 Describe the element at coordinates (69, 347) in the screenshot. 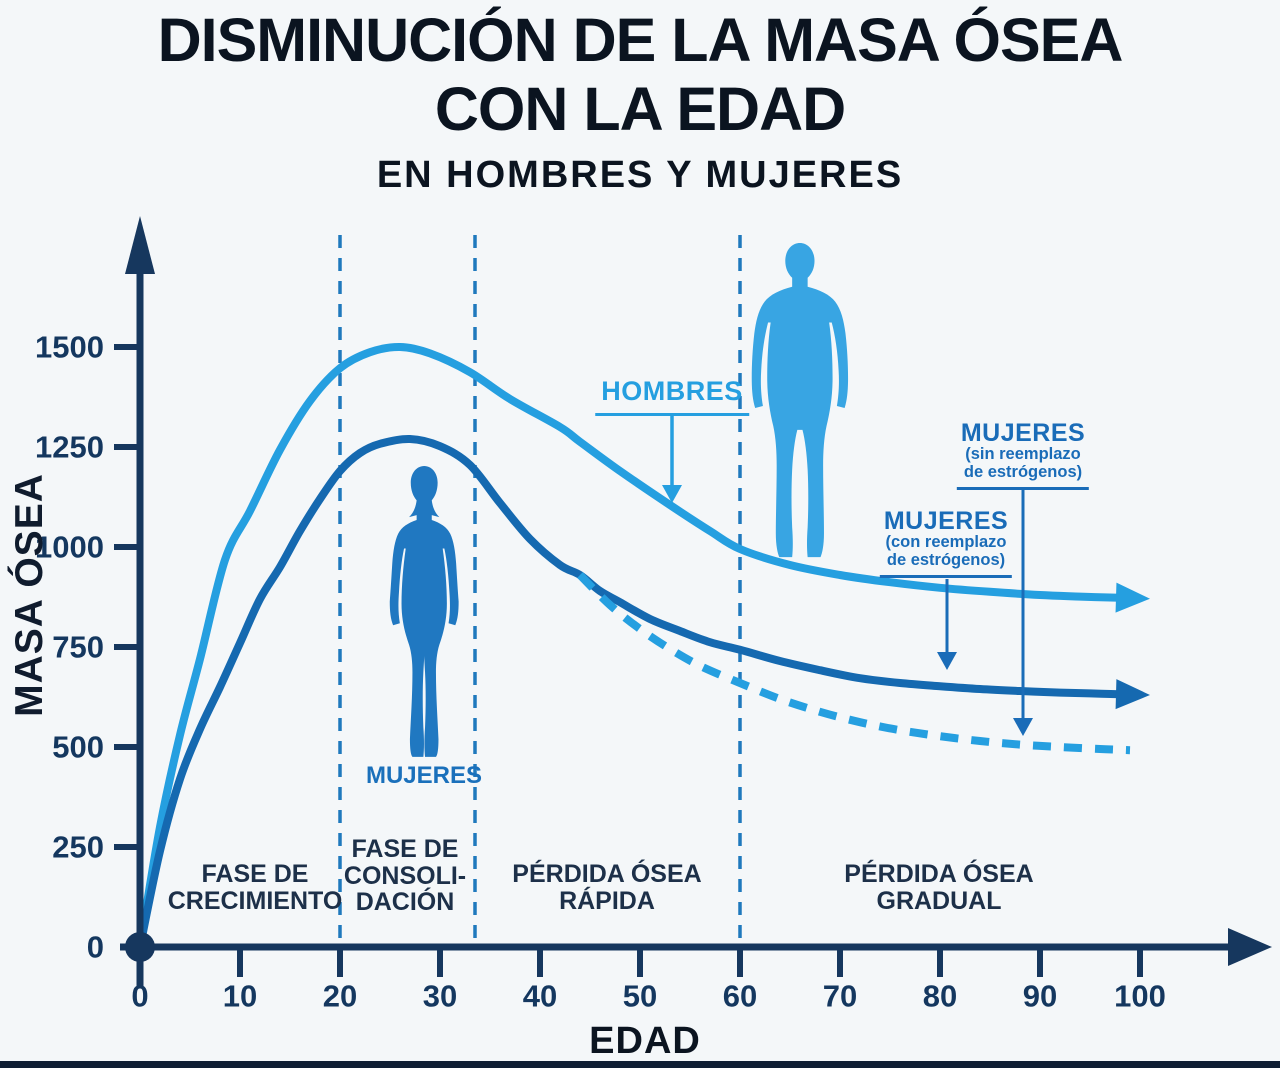

I see `y-tick-label-1500: 1500` at that location.